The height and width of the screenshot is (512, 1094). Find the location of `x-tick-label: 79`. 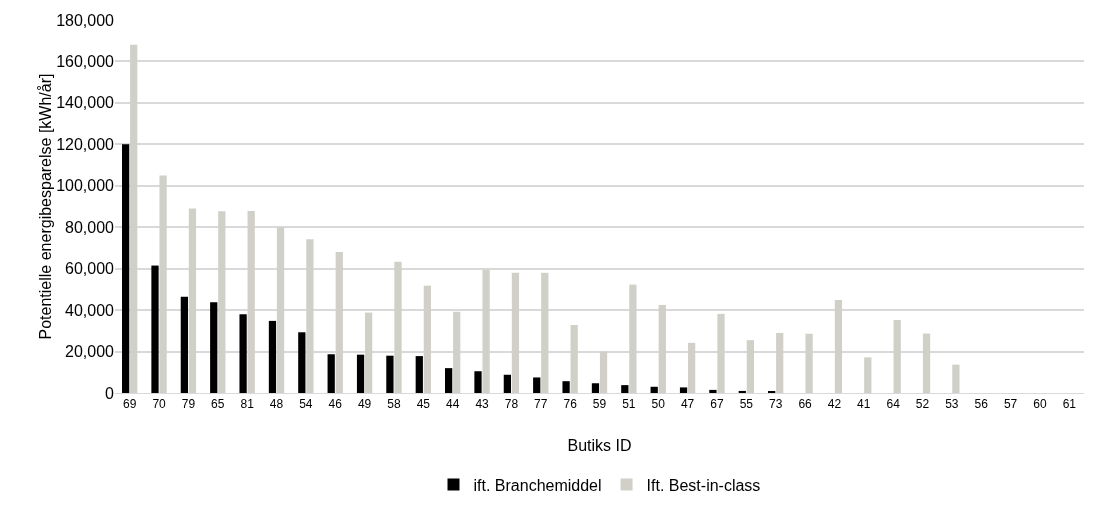

x-tick-label: 79 is located at coordinates (188, 404).